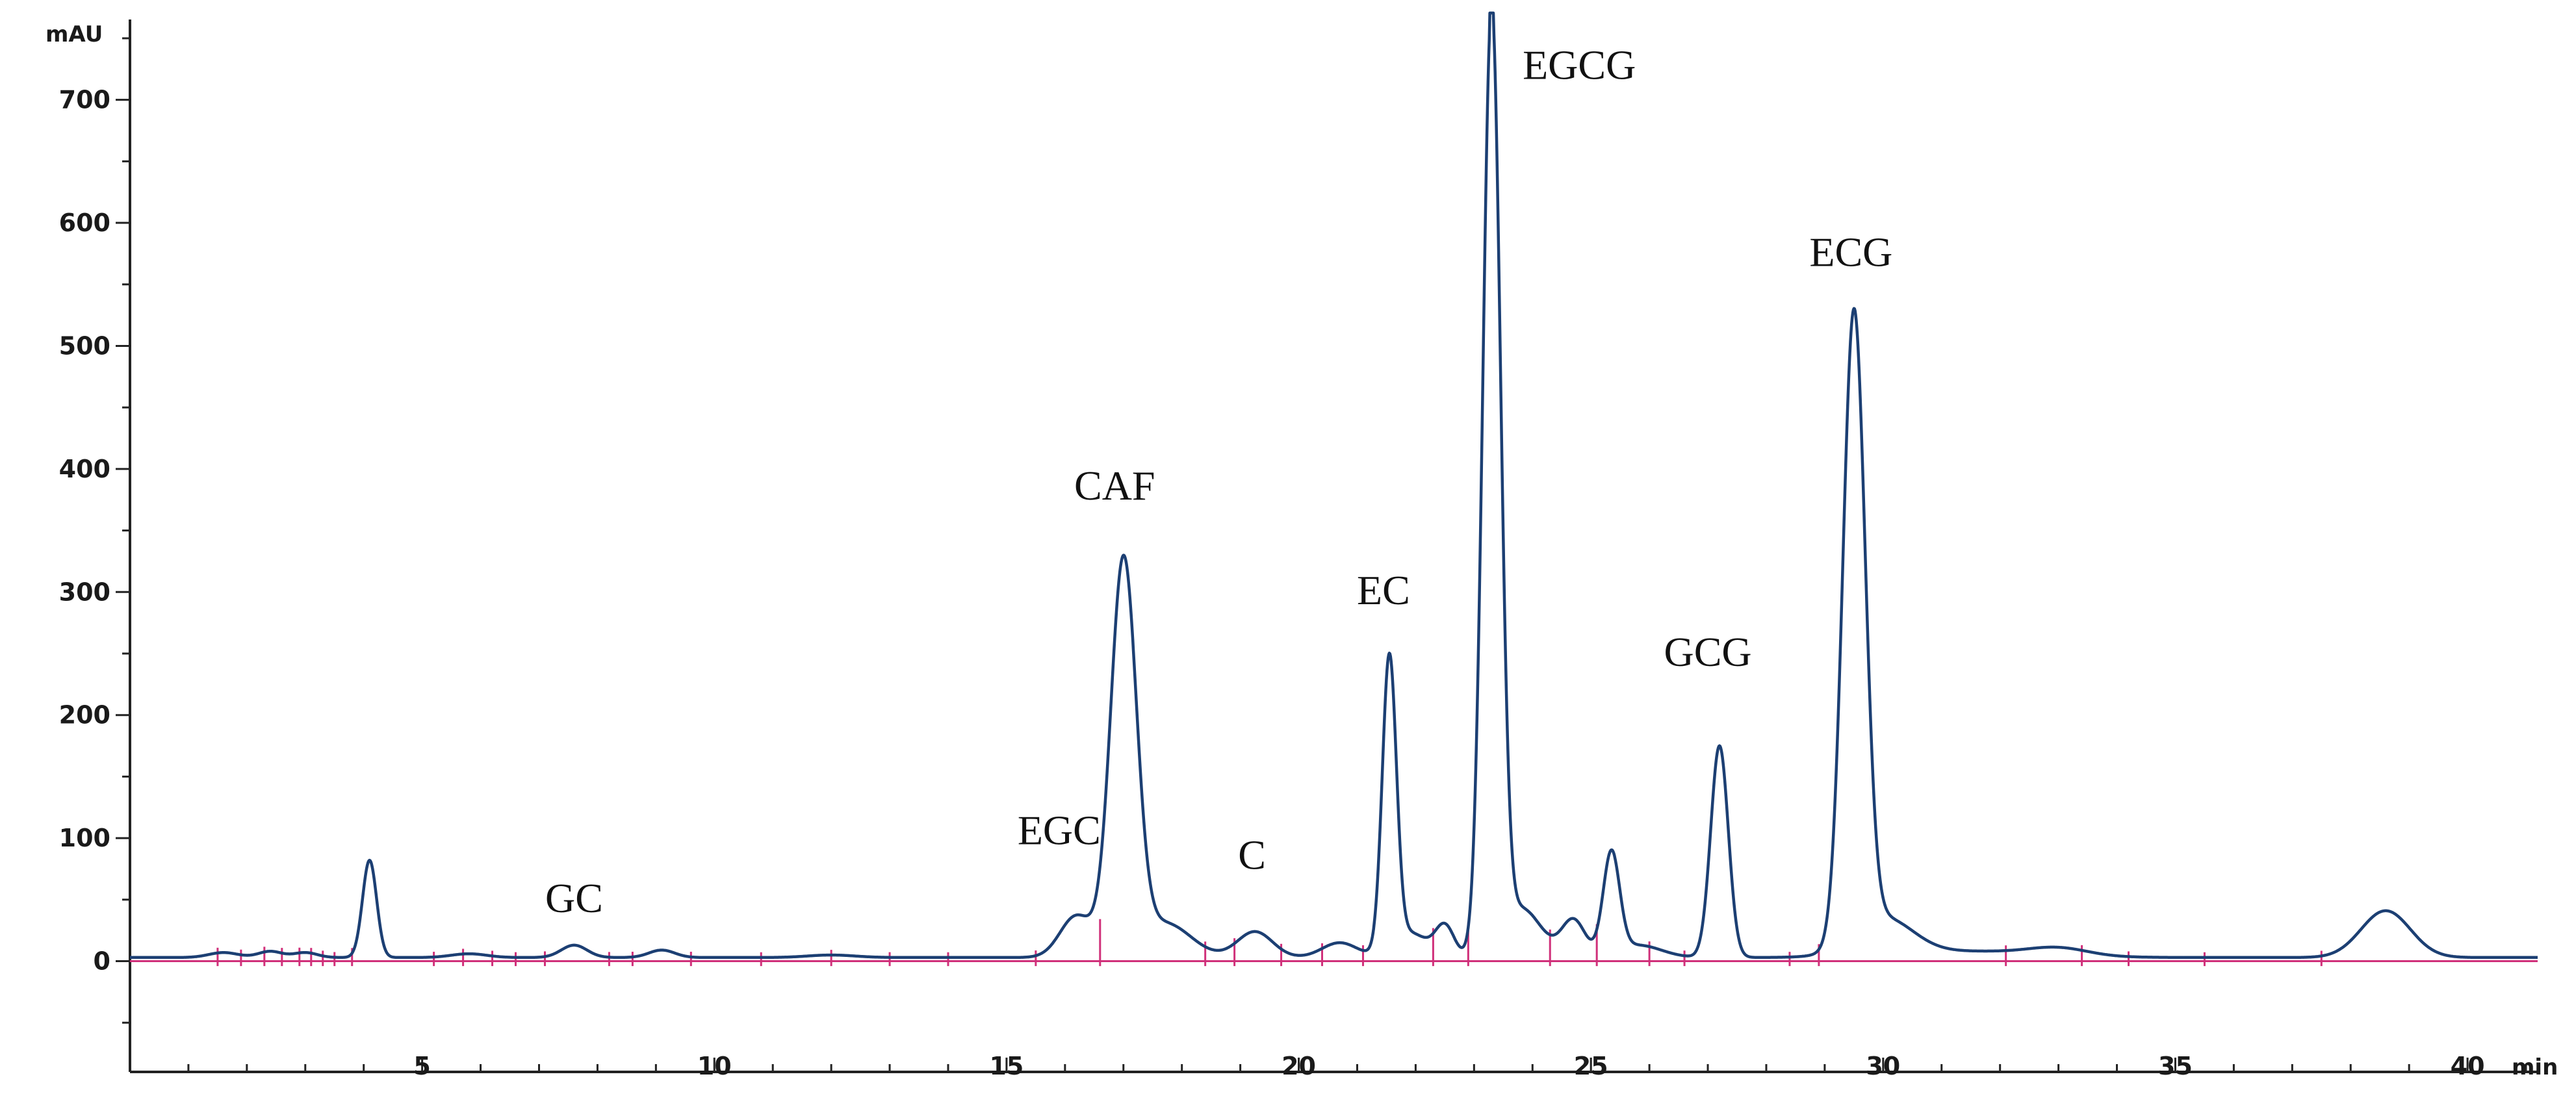 The height and width of the screenshot is (1094, 2576). I want to click on x-tick-label: 40, so click(2468, 1066).